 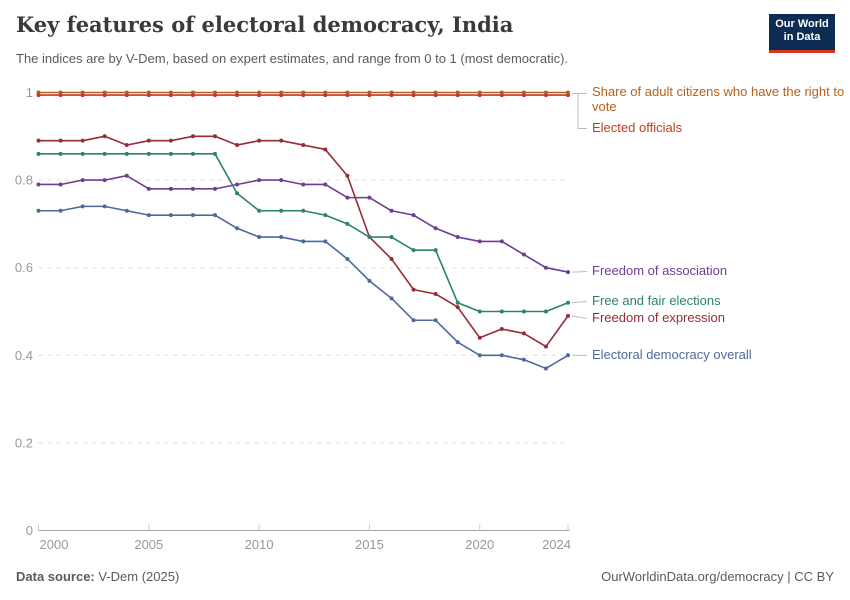 What do you see at coordinates (24, 267) in the screenshot?
I see `y-axis-tick-label: 0.6` at bounding box center [24, 267].